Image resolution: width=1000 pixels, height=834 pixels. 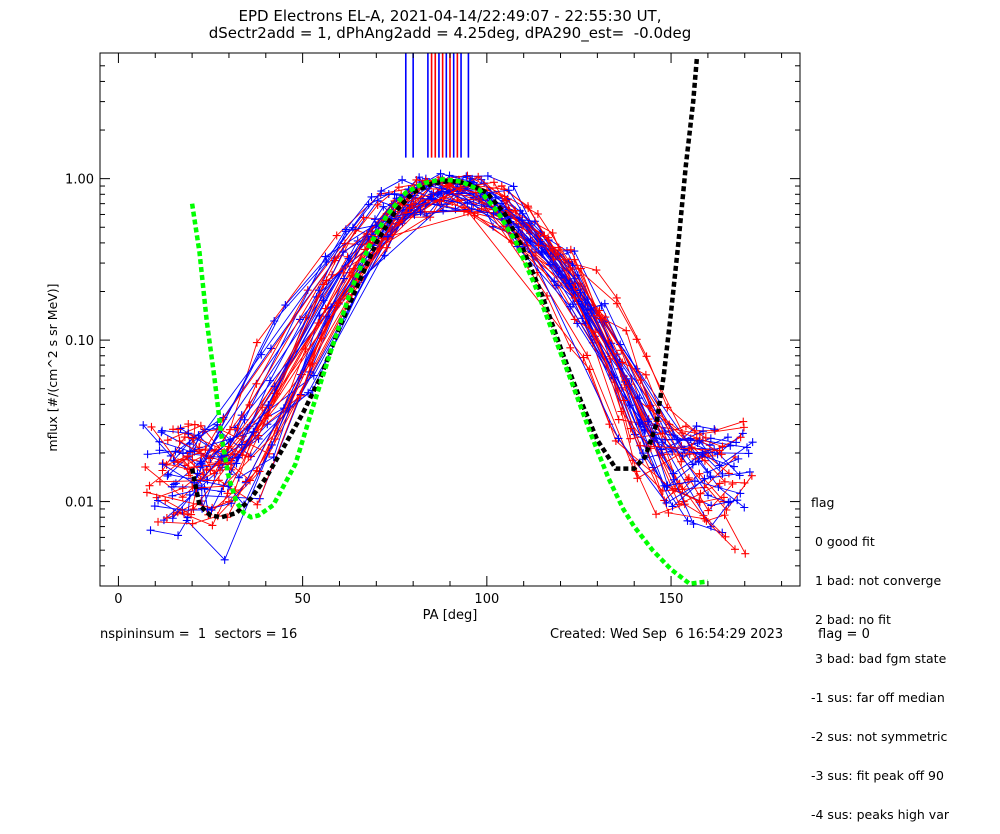 I want to click on x-tick-label: 150, so click(x=671, y=599).